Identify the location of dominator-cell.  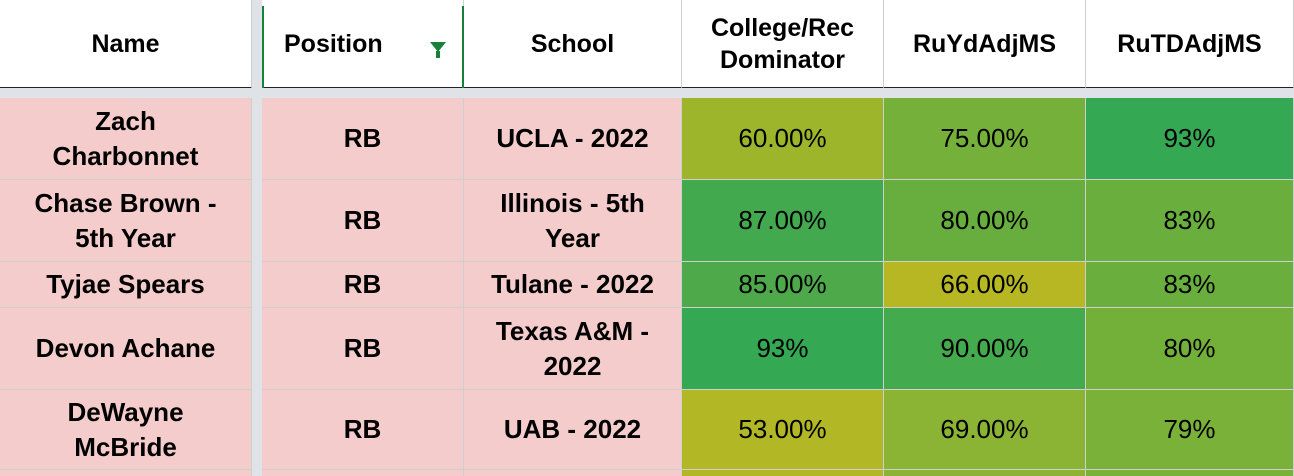
(783, 473).